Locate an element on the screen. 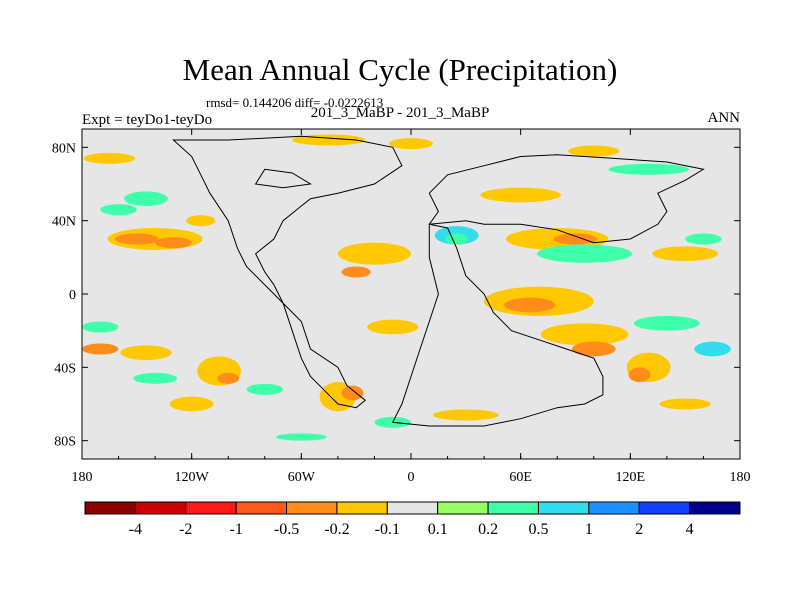  chart-title: Mean Annual Cycle (Precipitation) is located at coordinates (400, 69).